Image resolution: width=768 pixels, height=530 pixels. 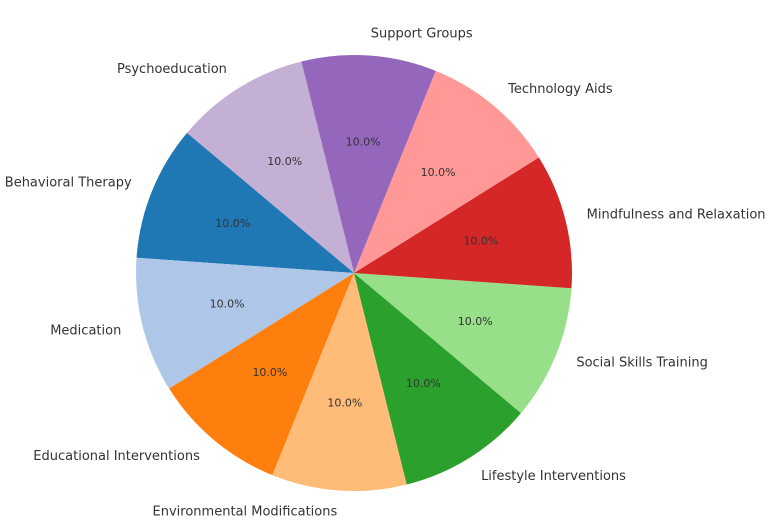 I want to click on slice-label: Social Skills Training, so click(x=642, y=362).